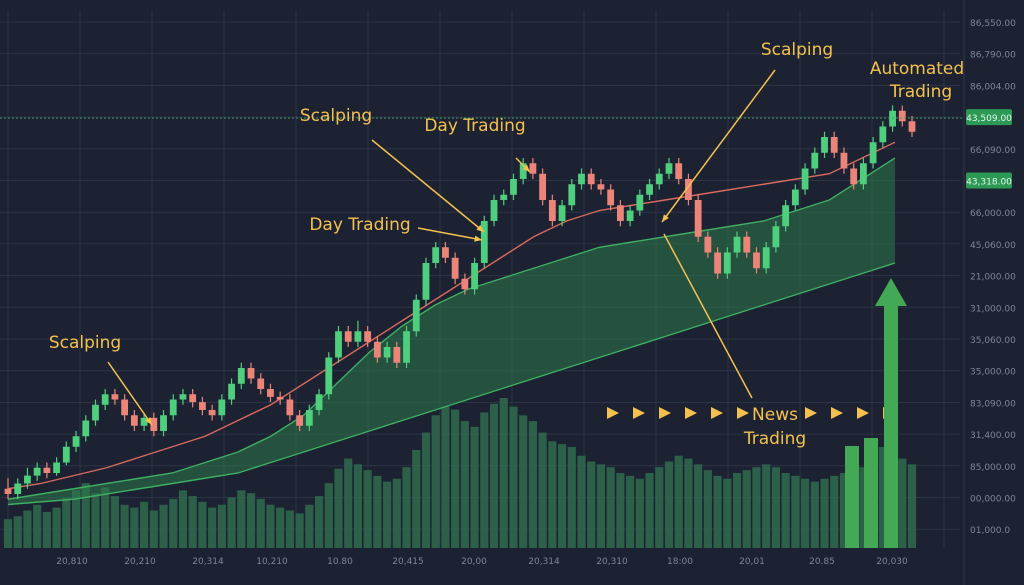 This screenshot has height=585, width=1024. Describe the element at coordinates (680, 562) in the screenshot. I see `x-tick-label: 18:00` at that location.